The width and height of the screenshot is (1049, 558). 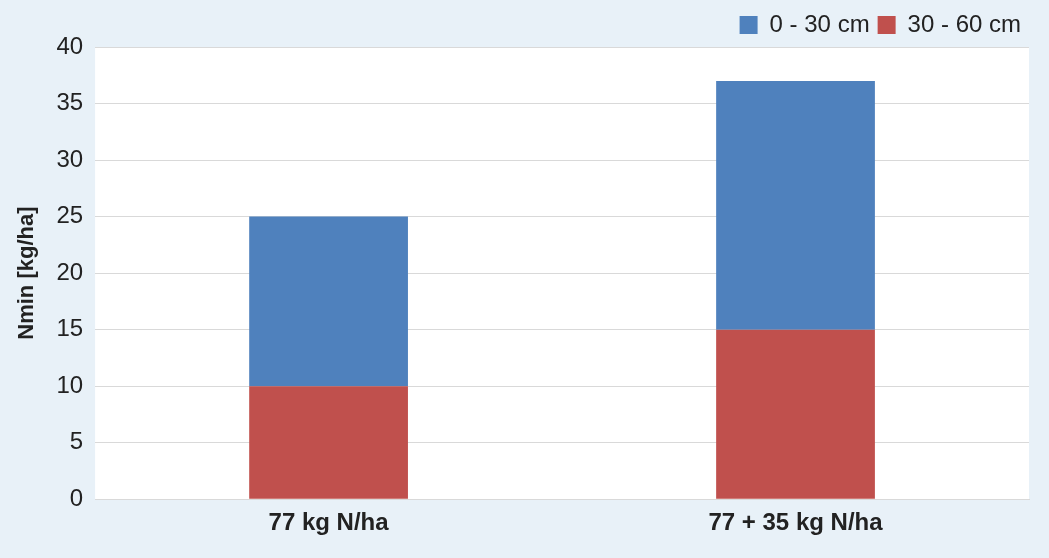 I want to click on x-tick-label: 77 + 35 kg N/ha, so click(x=796, y=522).